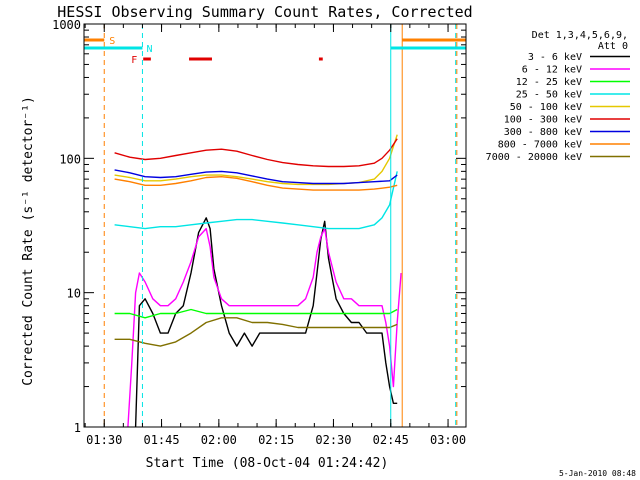 The height and width of the screenshot is (480, 640). I want to click on legend-label-1: 3 - 6 keV, so click(555, 57).